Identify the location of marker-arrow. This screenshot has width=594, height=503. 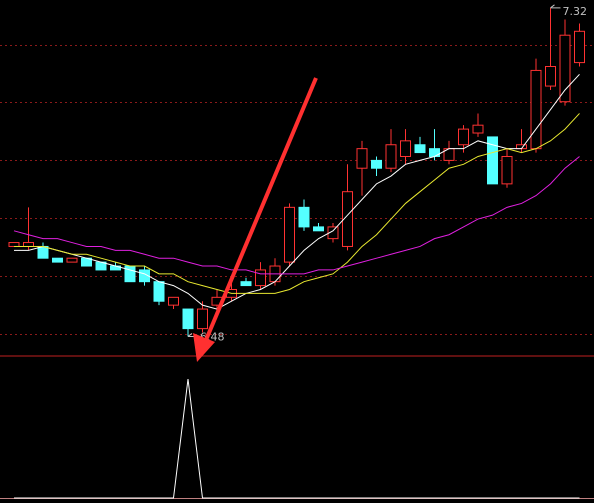
(555, 6).